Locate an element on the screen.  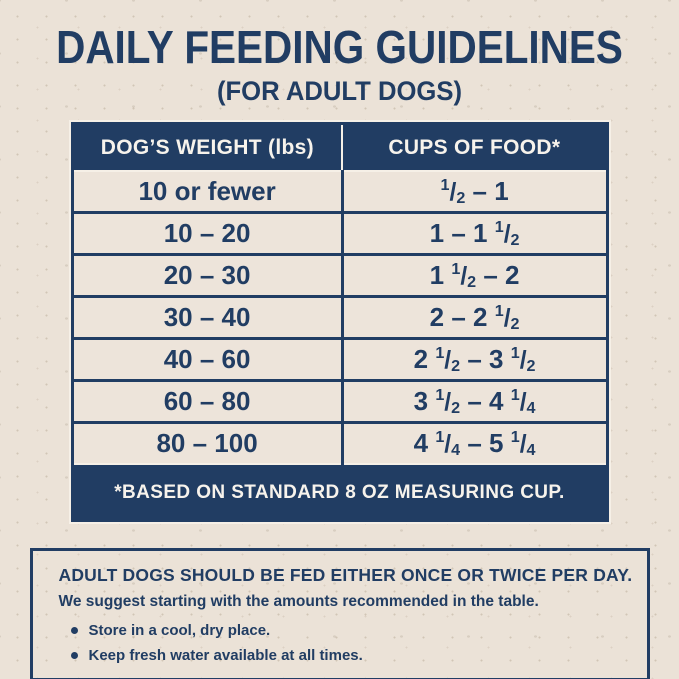
page-subtitle: (FOR ADULT DOGS) is located at coordinates (339, 91).